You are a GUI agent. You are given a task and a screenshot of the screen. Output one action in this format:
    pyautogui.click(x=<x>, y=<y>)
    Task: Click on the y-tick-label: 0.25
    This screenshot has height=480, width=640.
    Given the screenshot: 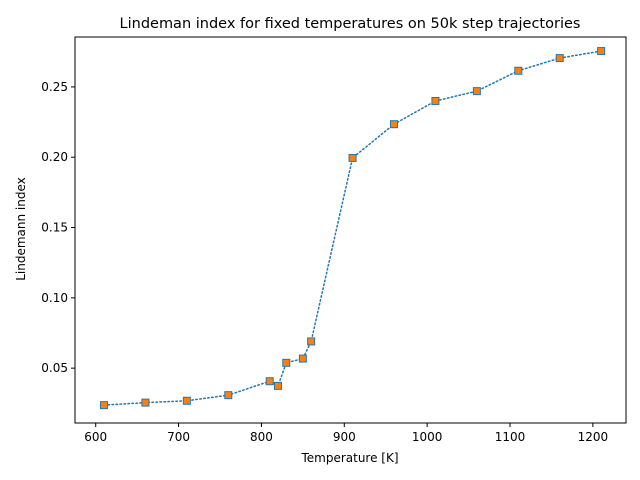 What is the action you would take?
    pyautogui.click(x=54, y=87)
    